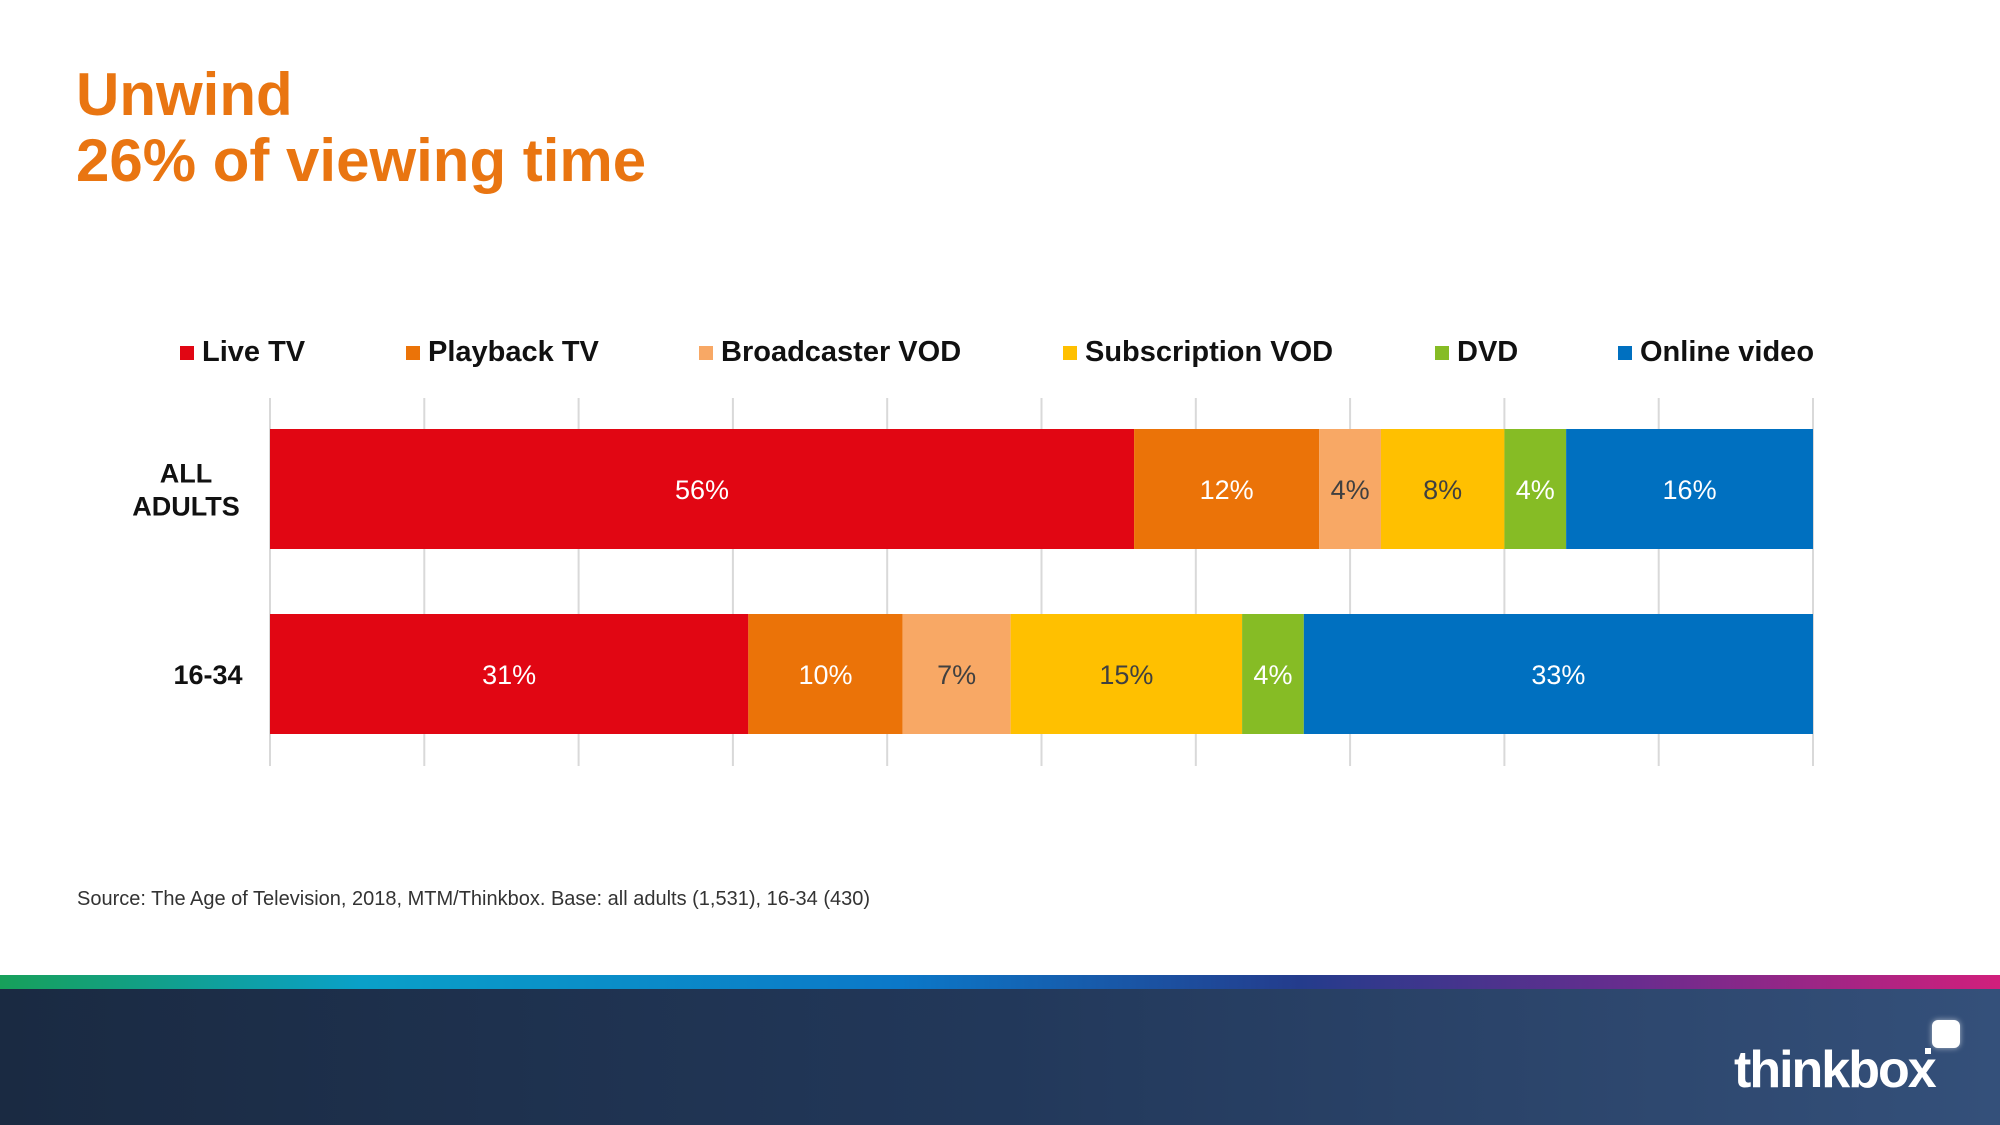  I want to click on data-label: 15%, so click(1126, 675).